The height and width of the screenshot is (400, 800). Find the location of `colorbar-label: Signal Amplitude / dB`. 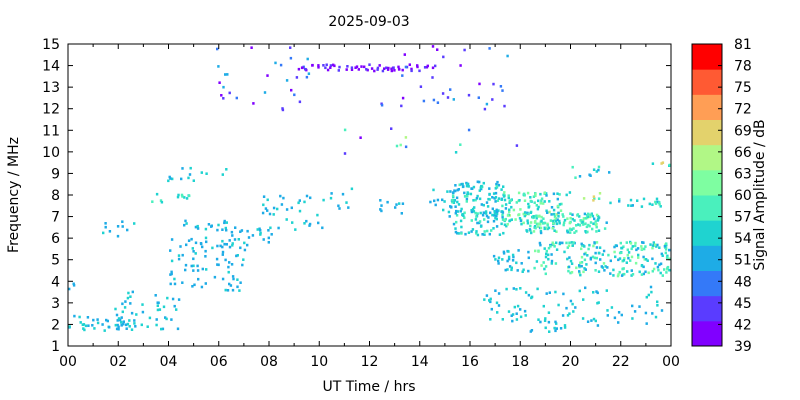

colorbar-label: Signal Amplitude / dB is located at coordinates (760, 194).